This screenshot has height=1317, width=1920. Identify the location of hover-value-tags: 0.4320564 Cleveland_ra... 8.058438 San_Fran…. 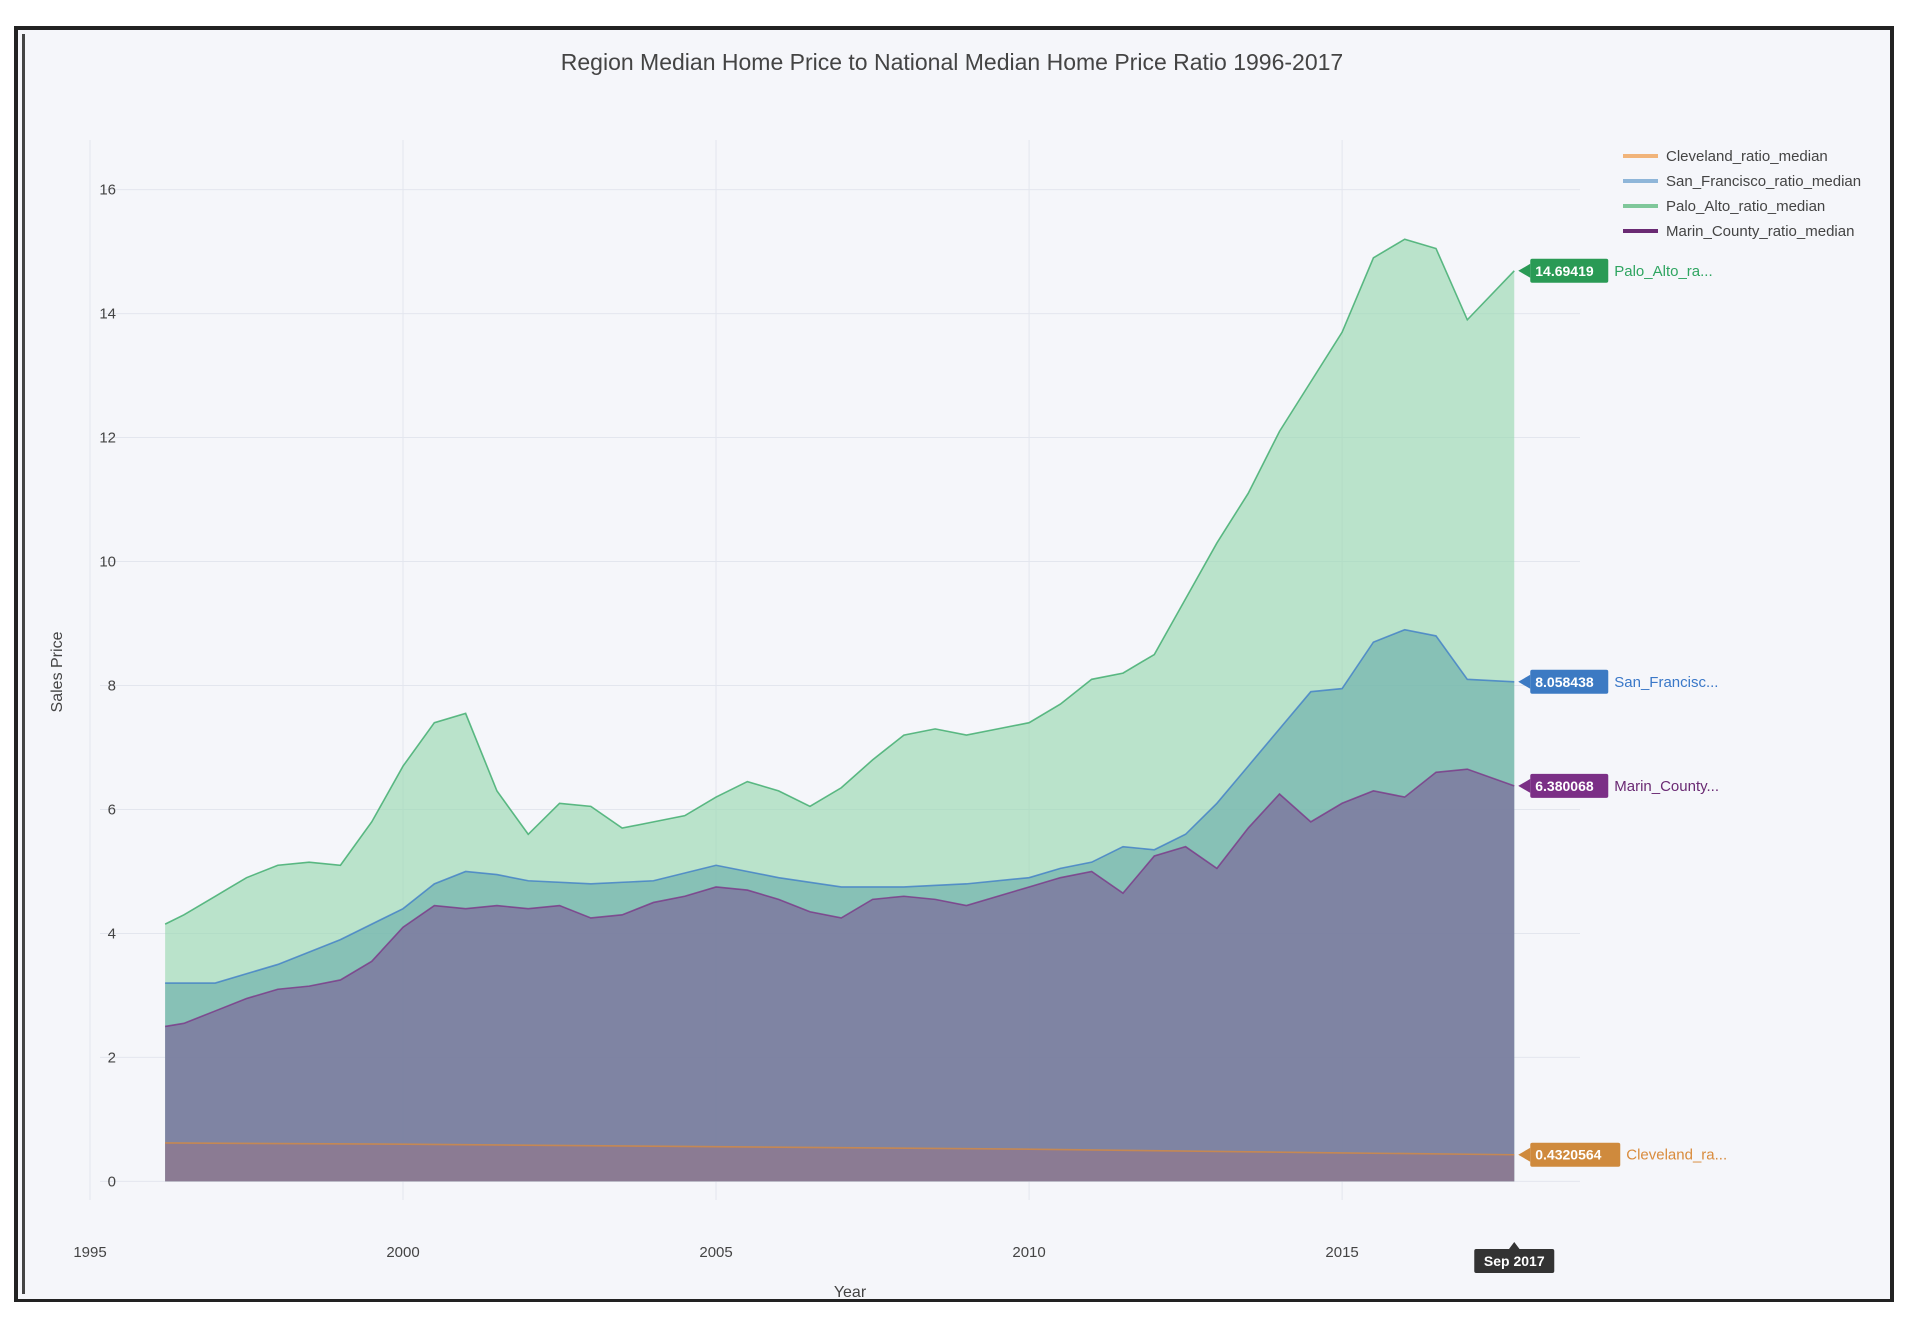
(1622, 712).